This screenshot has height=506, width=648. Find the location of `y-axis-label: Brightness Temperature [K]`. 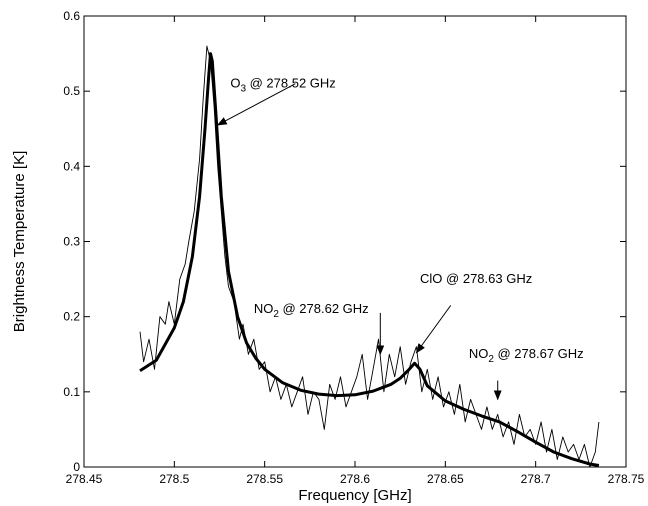

y-axis-label: Brightness Temperature [K] is located at coordinates (19, 241).